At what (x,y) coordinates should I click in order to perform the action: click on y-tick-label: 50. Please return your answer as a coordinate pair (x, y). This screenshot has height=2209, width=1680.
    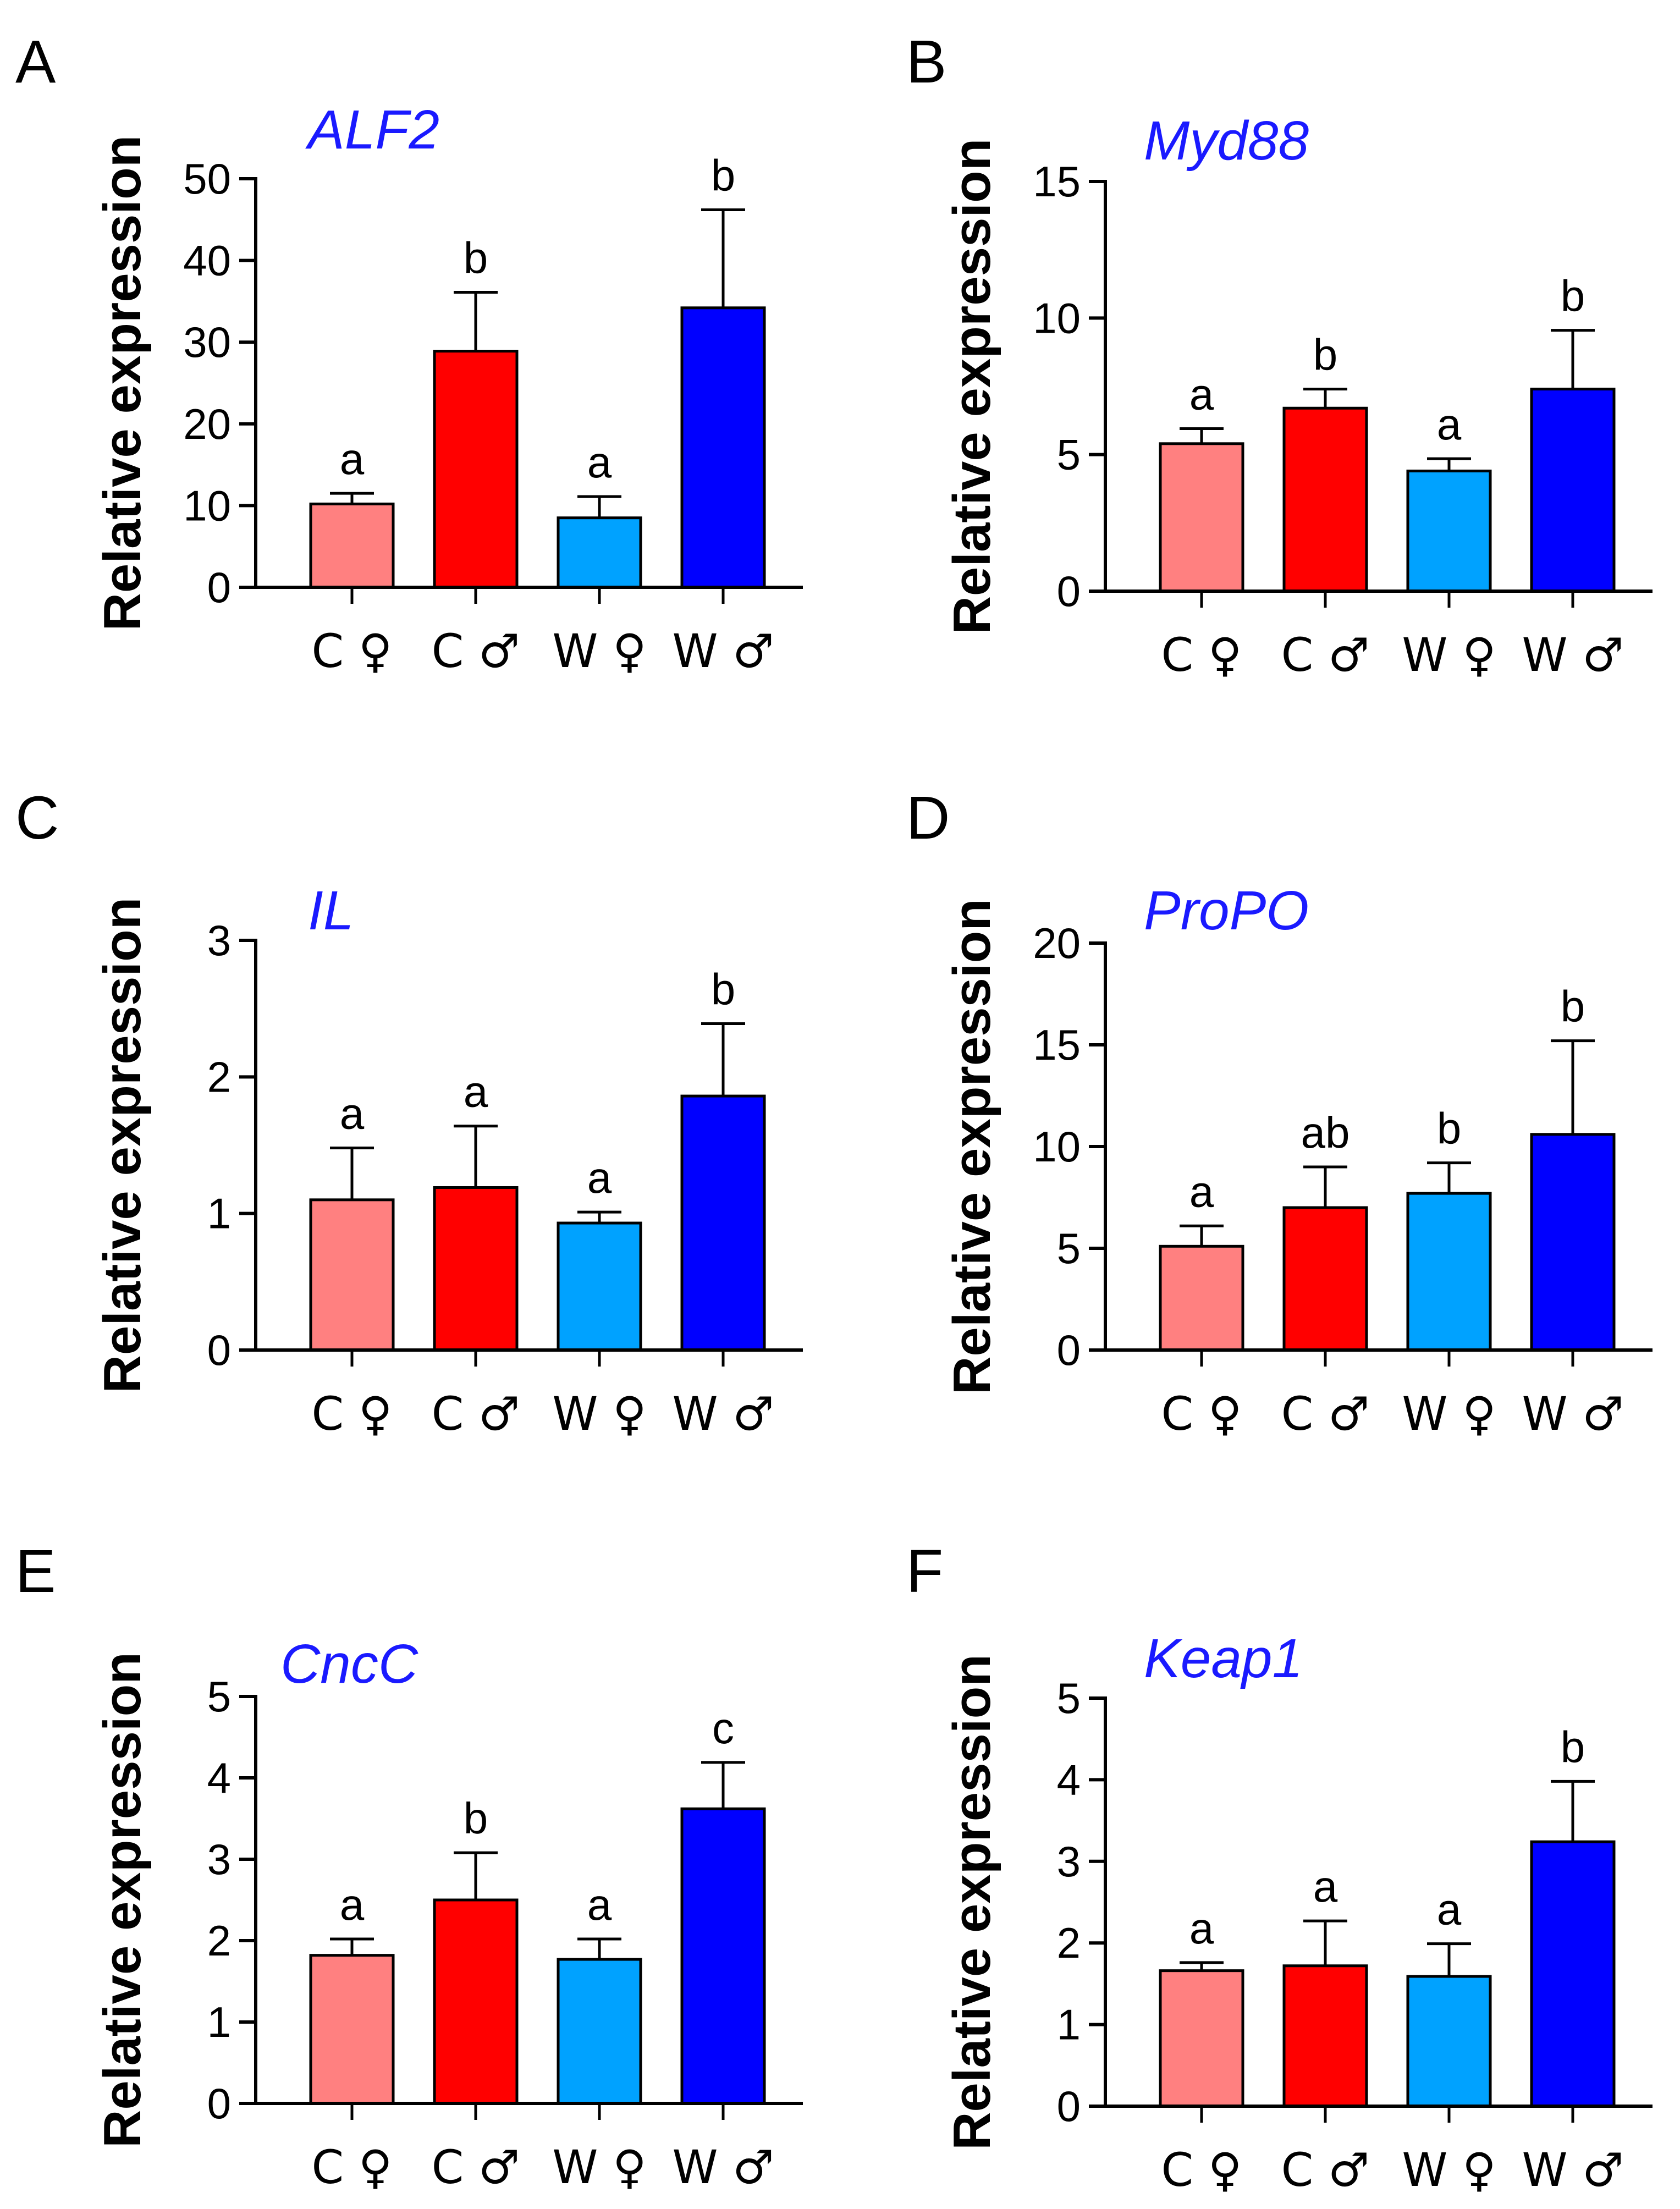
    Looking at the image, I should click on (207, 179).